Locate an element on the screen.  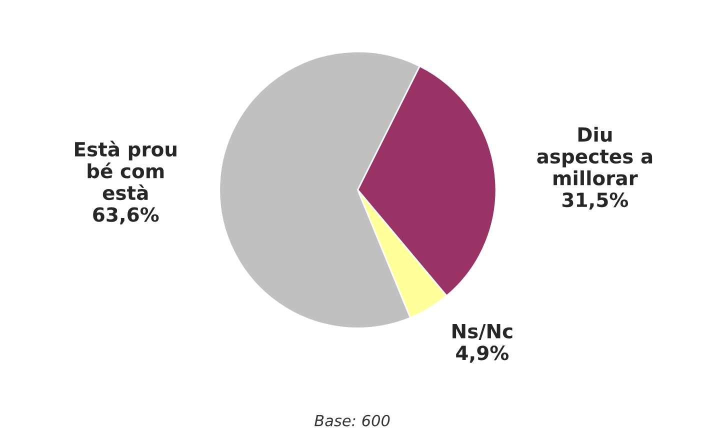
text: Base: 600 is located at coordinates (352, 420).